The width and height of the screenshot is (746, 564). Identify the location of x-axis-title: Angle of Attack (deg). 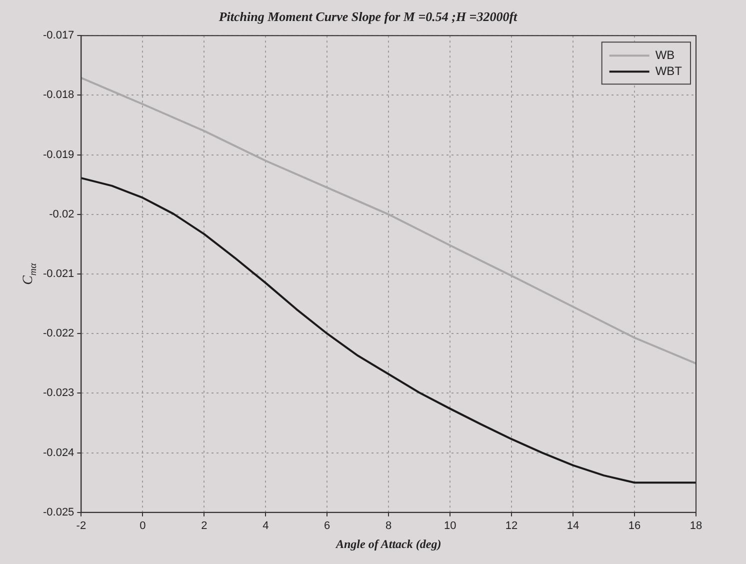
(388, 543).